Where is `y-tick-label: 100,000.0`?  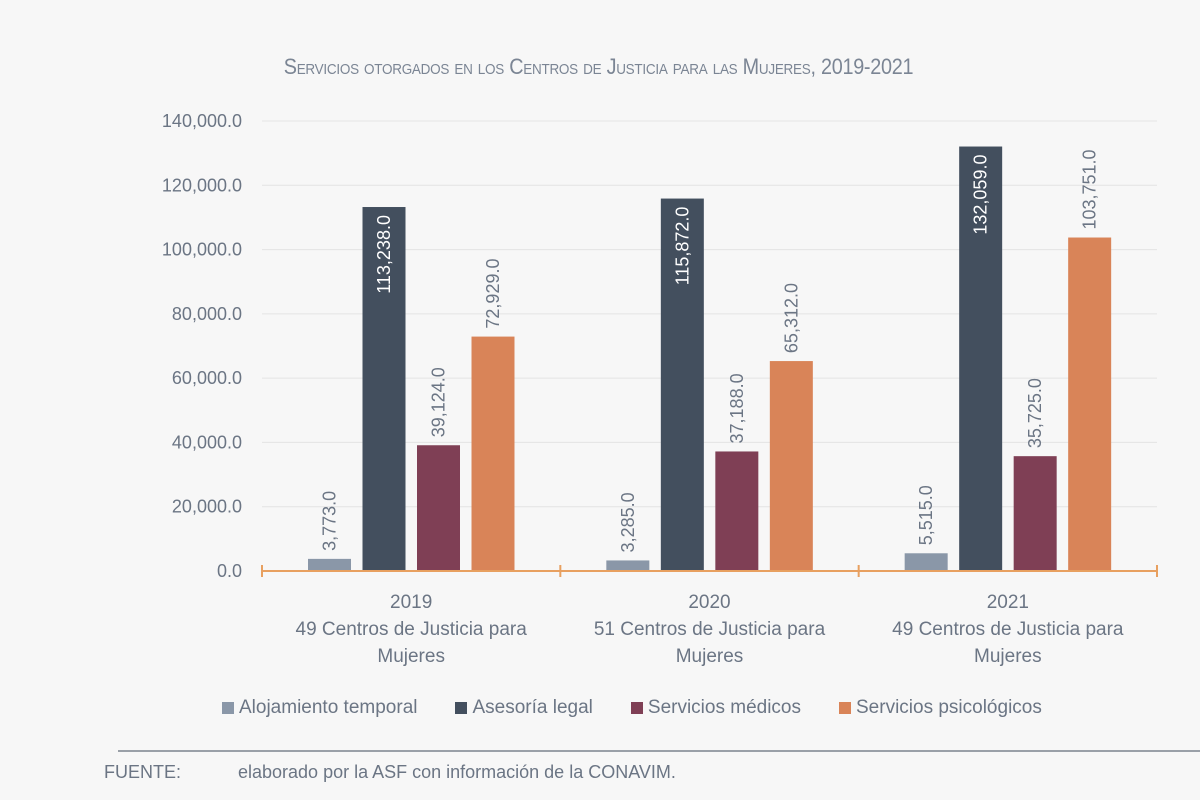 y-tick-label: 100,000.0 is located at coordinates (202, 250).